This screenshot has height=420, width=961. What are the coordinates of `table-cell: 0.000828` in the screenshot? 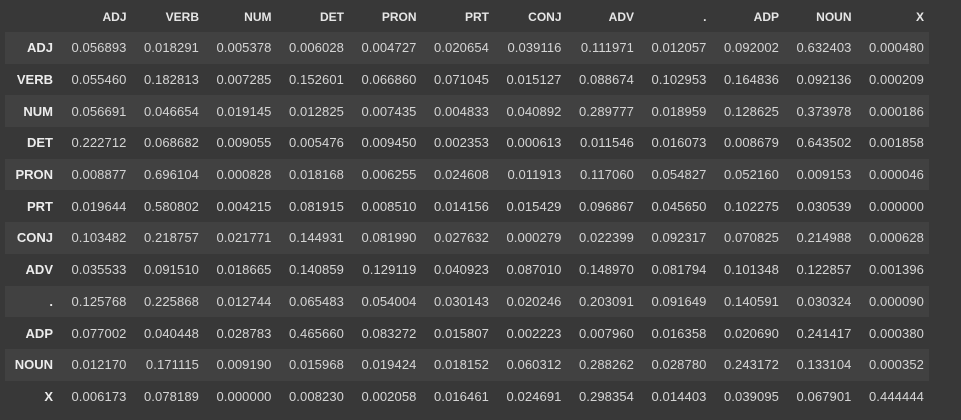 It's located at (240, 174).